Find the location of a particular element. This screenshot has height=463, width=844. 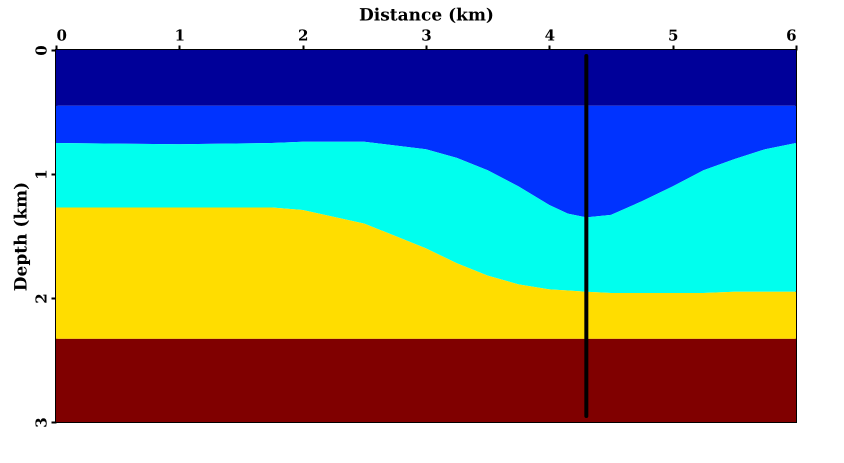

x-tick-label: 6 is located at coordinates (791, 35).